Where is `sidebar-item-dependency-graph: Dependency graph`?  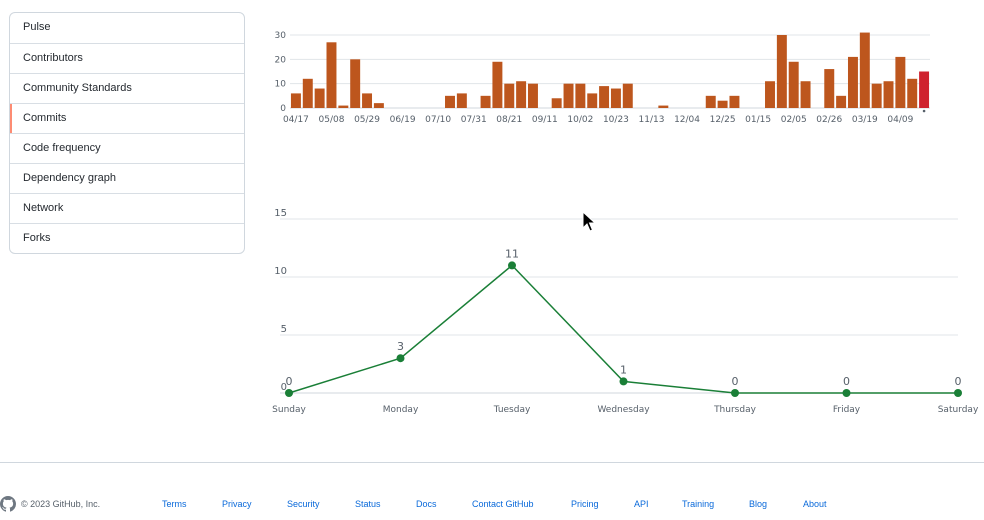 sidebar-item-dependency-graph: Dependency graph is located at coordinates (127, 178).